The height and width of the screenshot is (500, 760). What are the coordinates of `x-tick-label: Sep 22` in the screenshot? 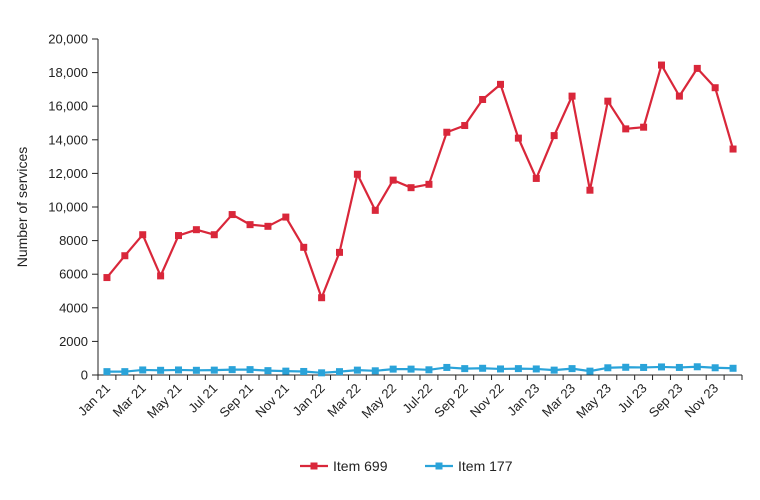 It's located at (451, 401).